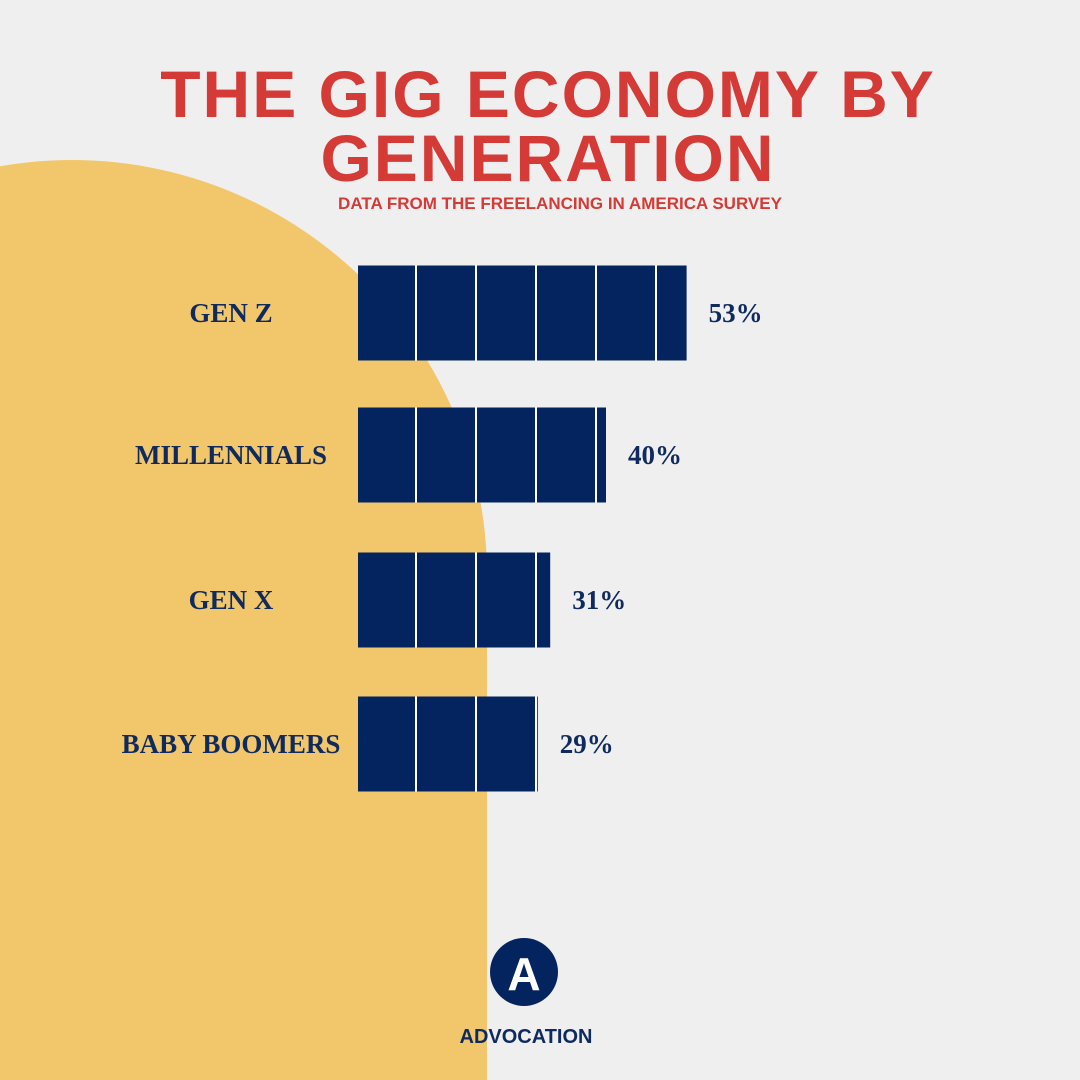 Image resolution: width=1080 pixels, height=1080 pixels. Describe the element at coordinates (231, 744) in the screenshot. I see `category-label: BABY BOOMERS` at that location.